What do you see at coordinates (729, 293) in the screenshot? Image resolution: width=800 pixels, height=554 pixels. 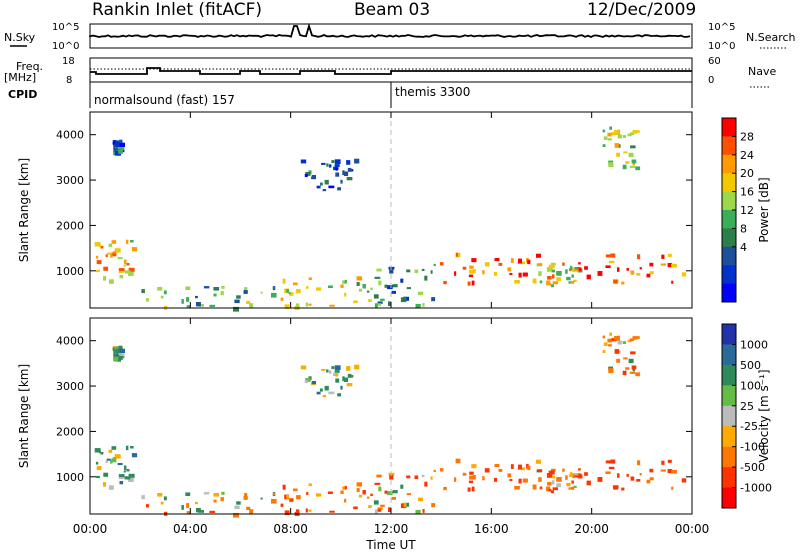 I see `colorbar-swatch` at bounding box center [729, 293].